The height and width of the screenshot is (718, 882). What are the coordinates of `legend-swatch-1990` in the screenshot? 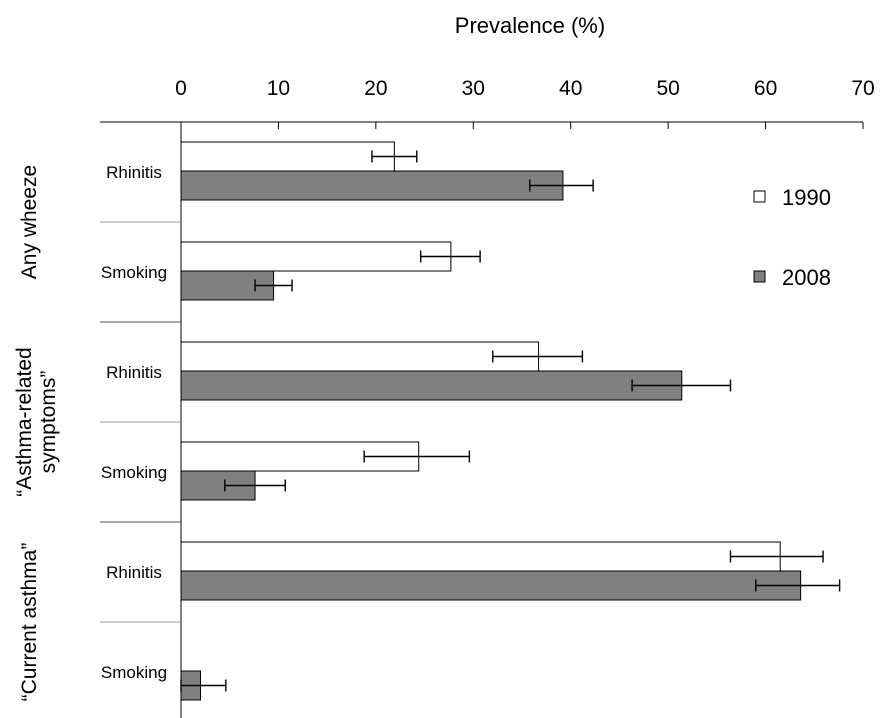 It's located at (759, 196).